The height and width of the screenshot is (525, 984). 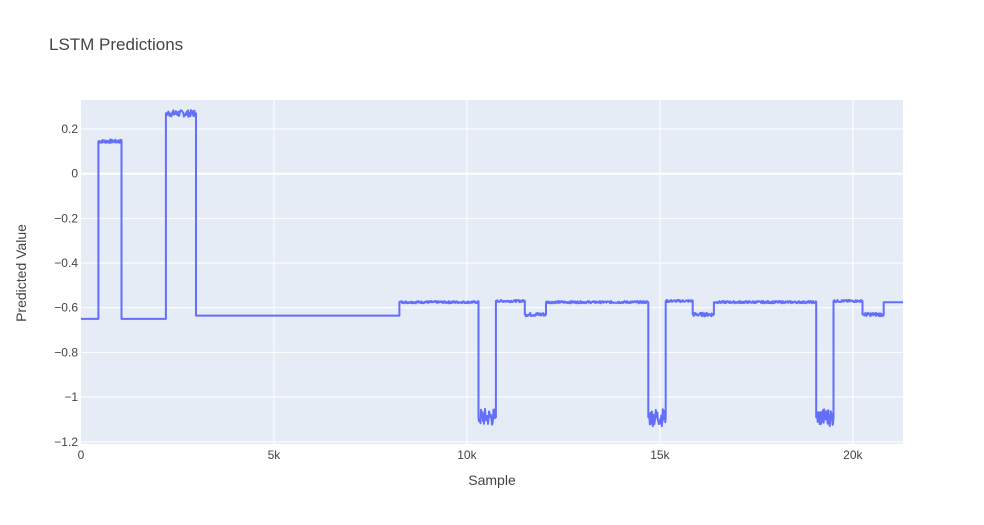 What do you see at coordinates (116, 44) in the screenshot?
I see `chart-title: LSTM Predictions` at bounding box center [116, 44].